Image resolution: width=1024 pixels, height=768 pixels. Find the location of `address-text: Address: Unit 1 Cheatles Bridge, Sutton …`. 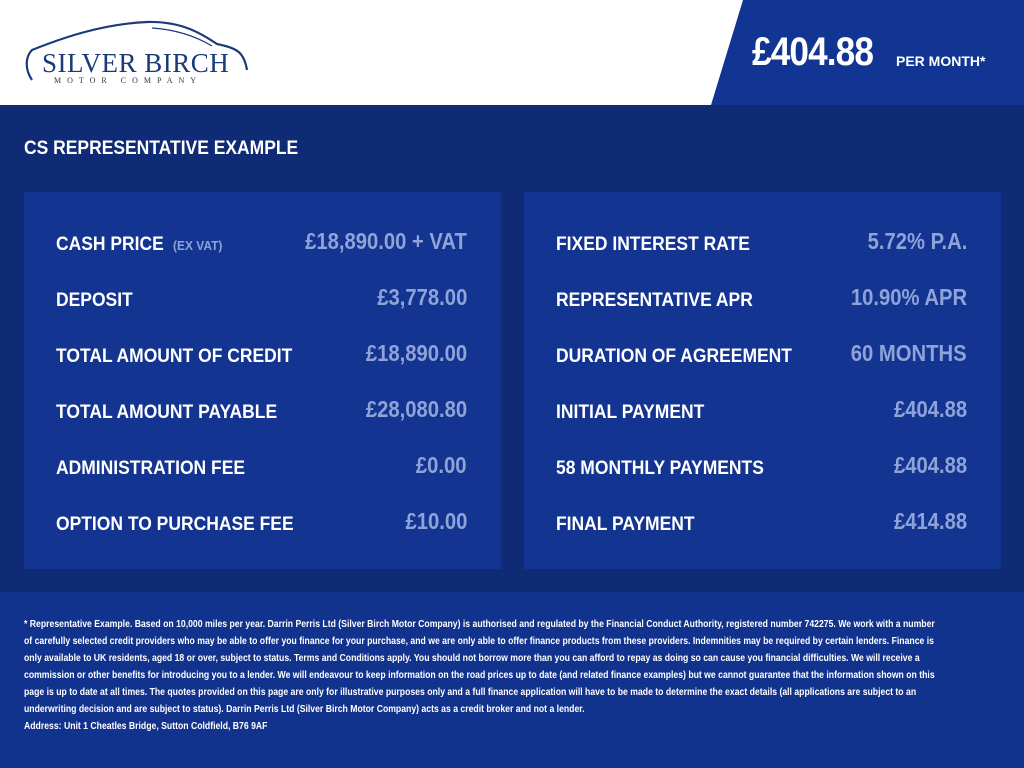

address-text: Address: Unit 1 Cheatles Bridge, Sutton … is located at coordinates (146, 726).